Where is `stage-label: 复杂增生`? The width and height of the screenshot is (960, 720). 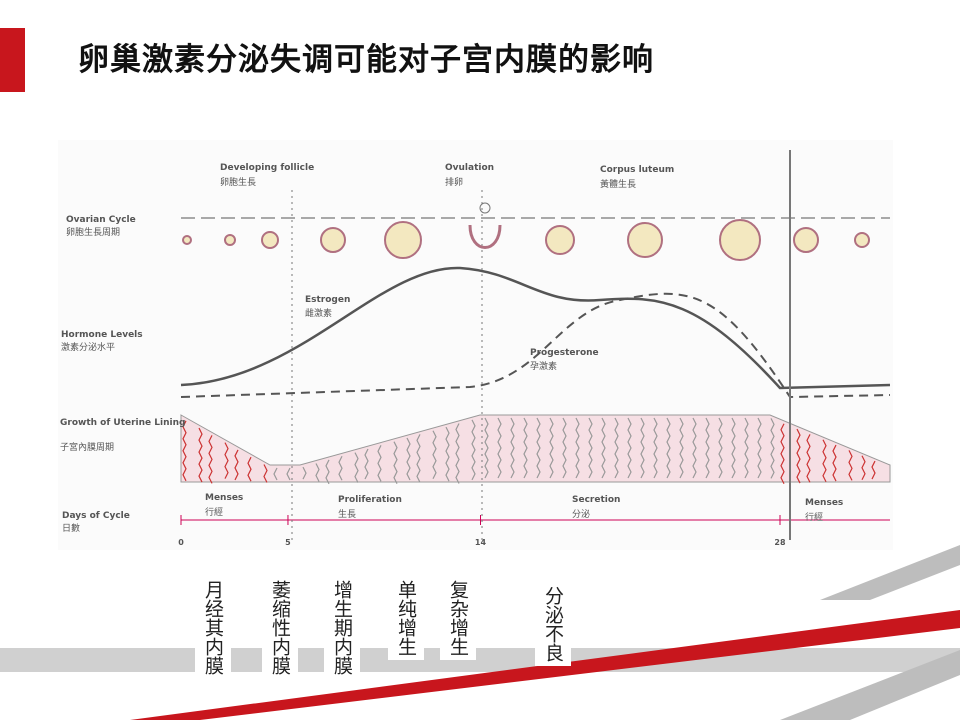 stage-label: 复杂增生 is located at coordinates (458, 618).